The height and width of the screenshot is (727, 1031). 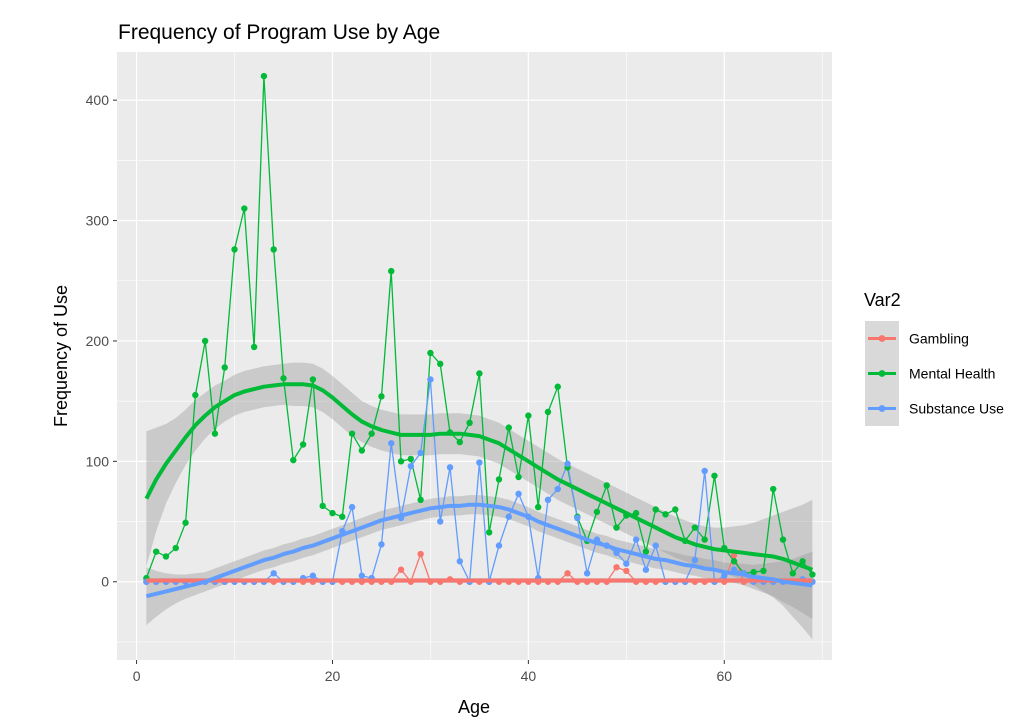 I want to click on y-tick-label: 200, so click(x=98, y=341).